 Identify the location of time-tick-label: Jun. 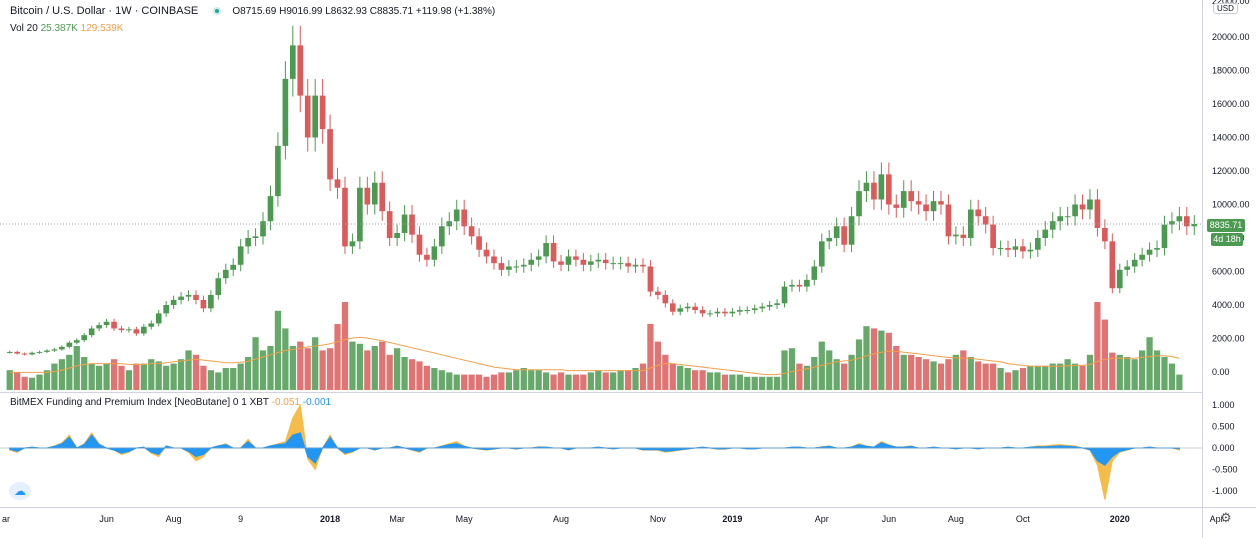
(106, 519).